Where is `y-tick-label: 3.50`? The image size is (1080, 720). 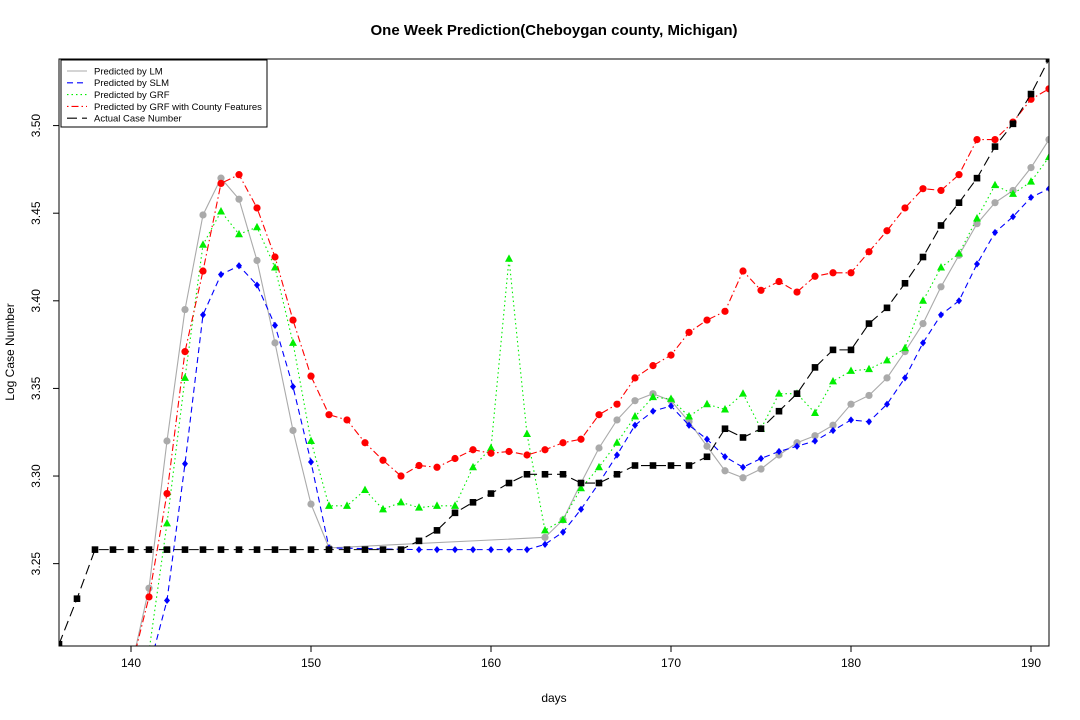 y-tick-label: 3.50 is located at coordinates (36, 126).